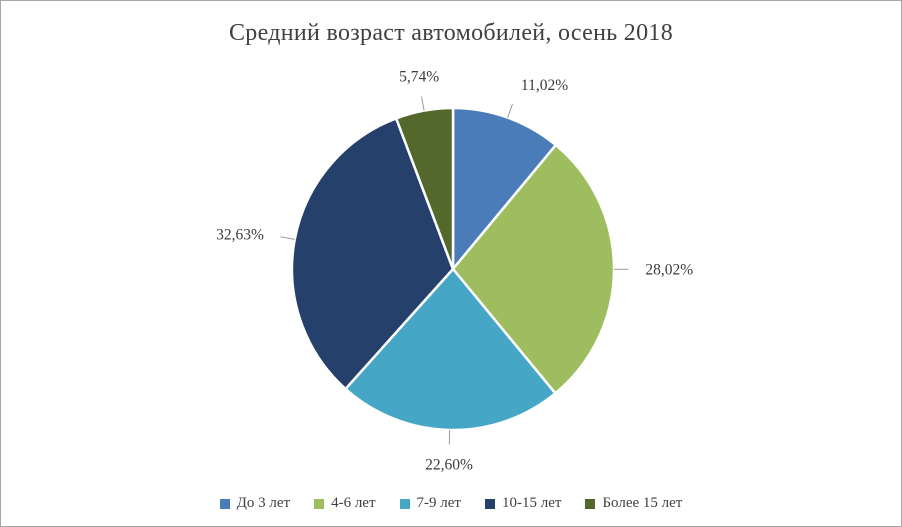  What do you see at coordinates (438, 503) in the screenshot?
I see `legend-label: 7-9 лет` at bounding box center [438, 503].